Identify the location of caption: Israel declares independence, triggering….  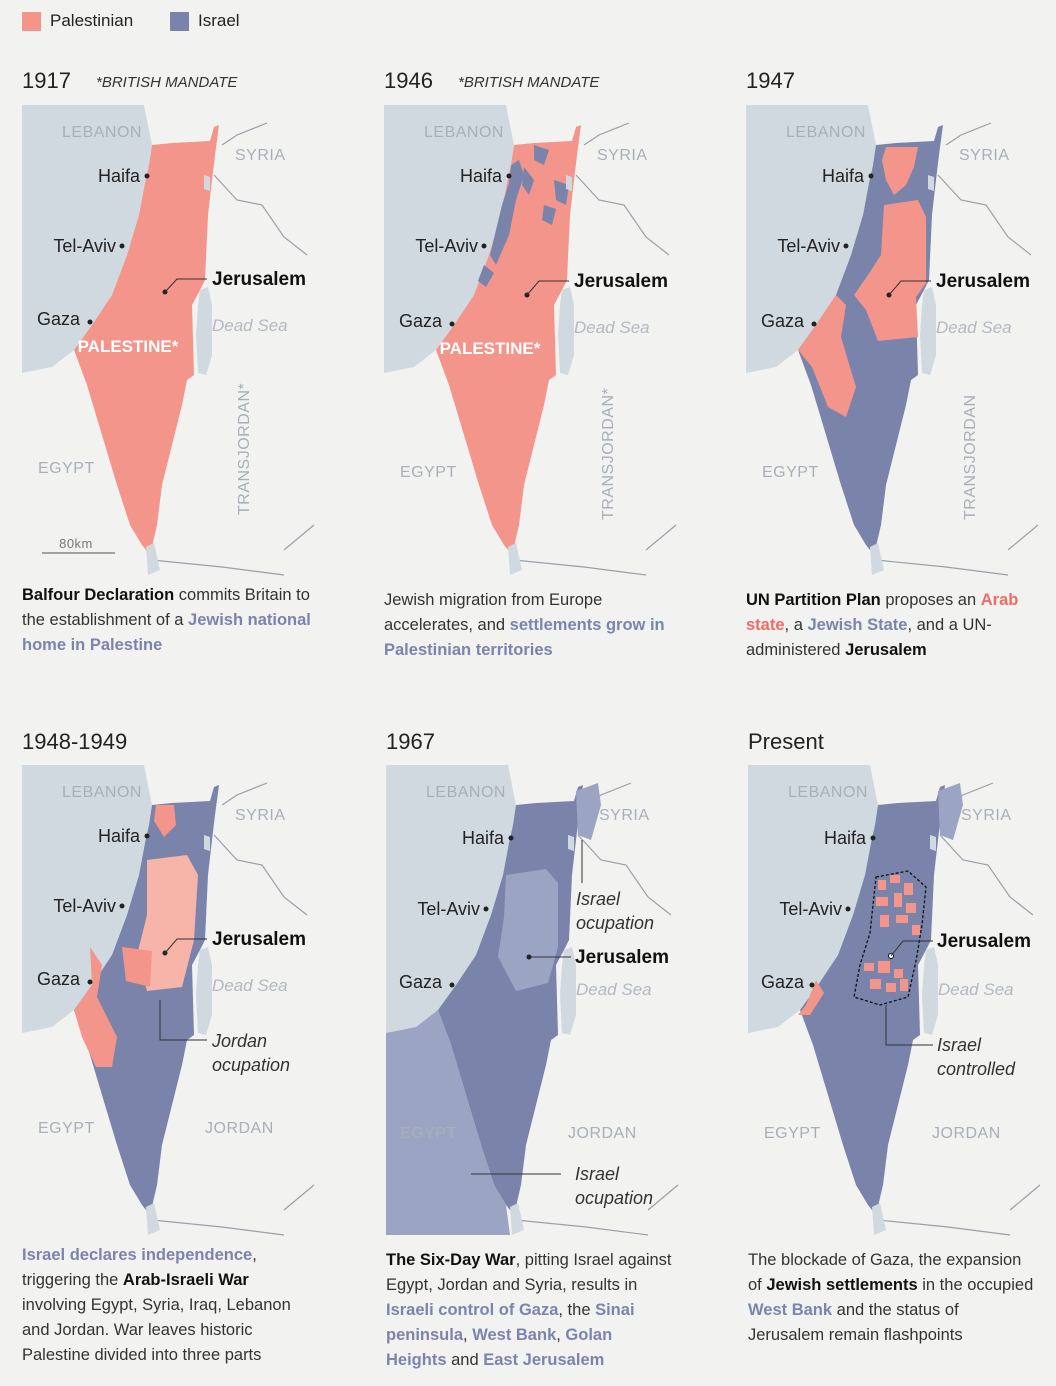
(167, 1305).